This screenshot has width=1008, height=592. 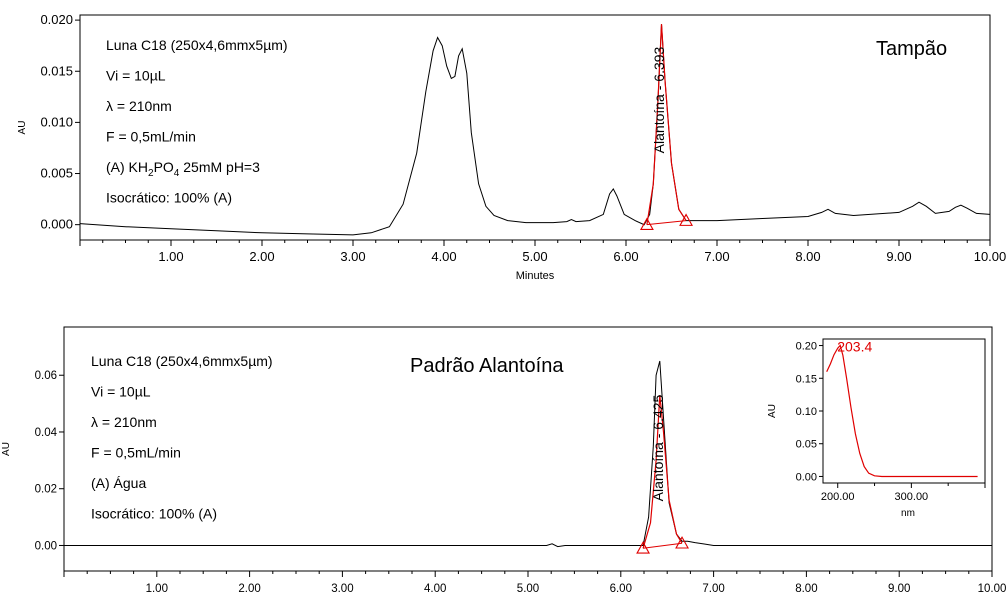 I want to click on method-condition-fragment: 4, so click(x=177, y=173).